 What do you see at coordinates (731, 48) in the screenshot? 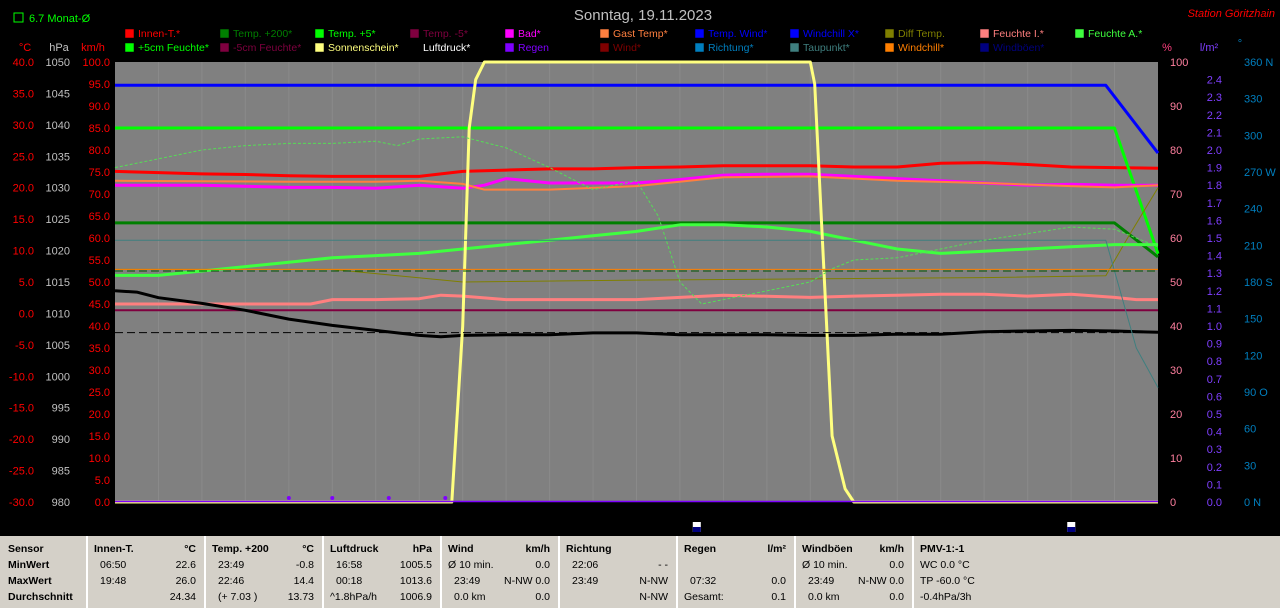
I see `legend-label: Richtung*` at bounding box center [731, 48].